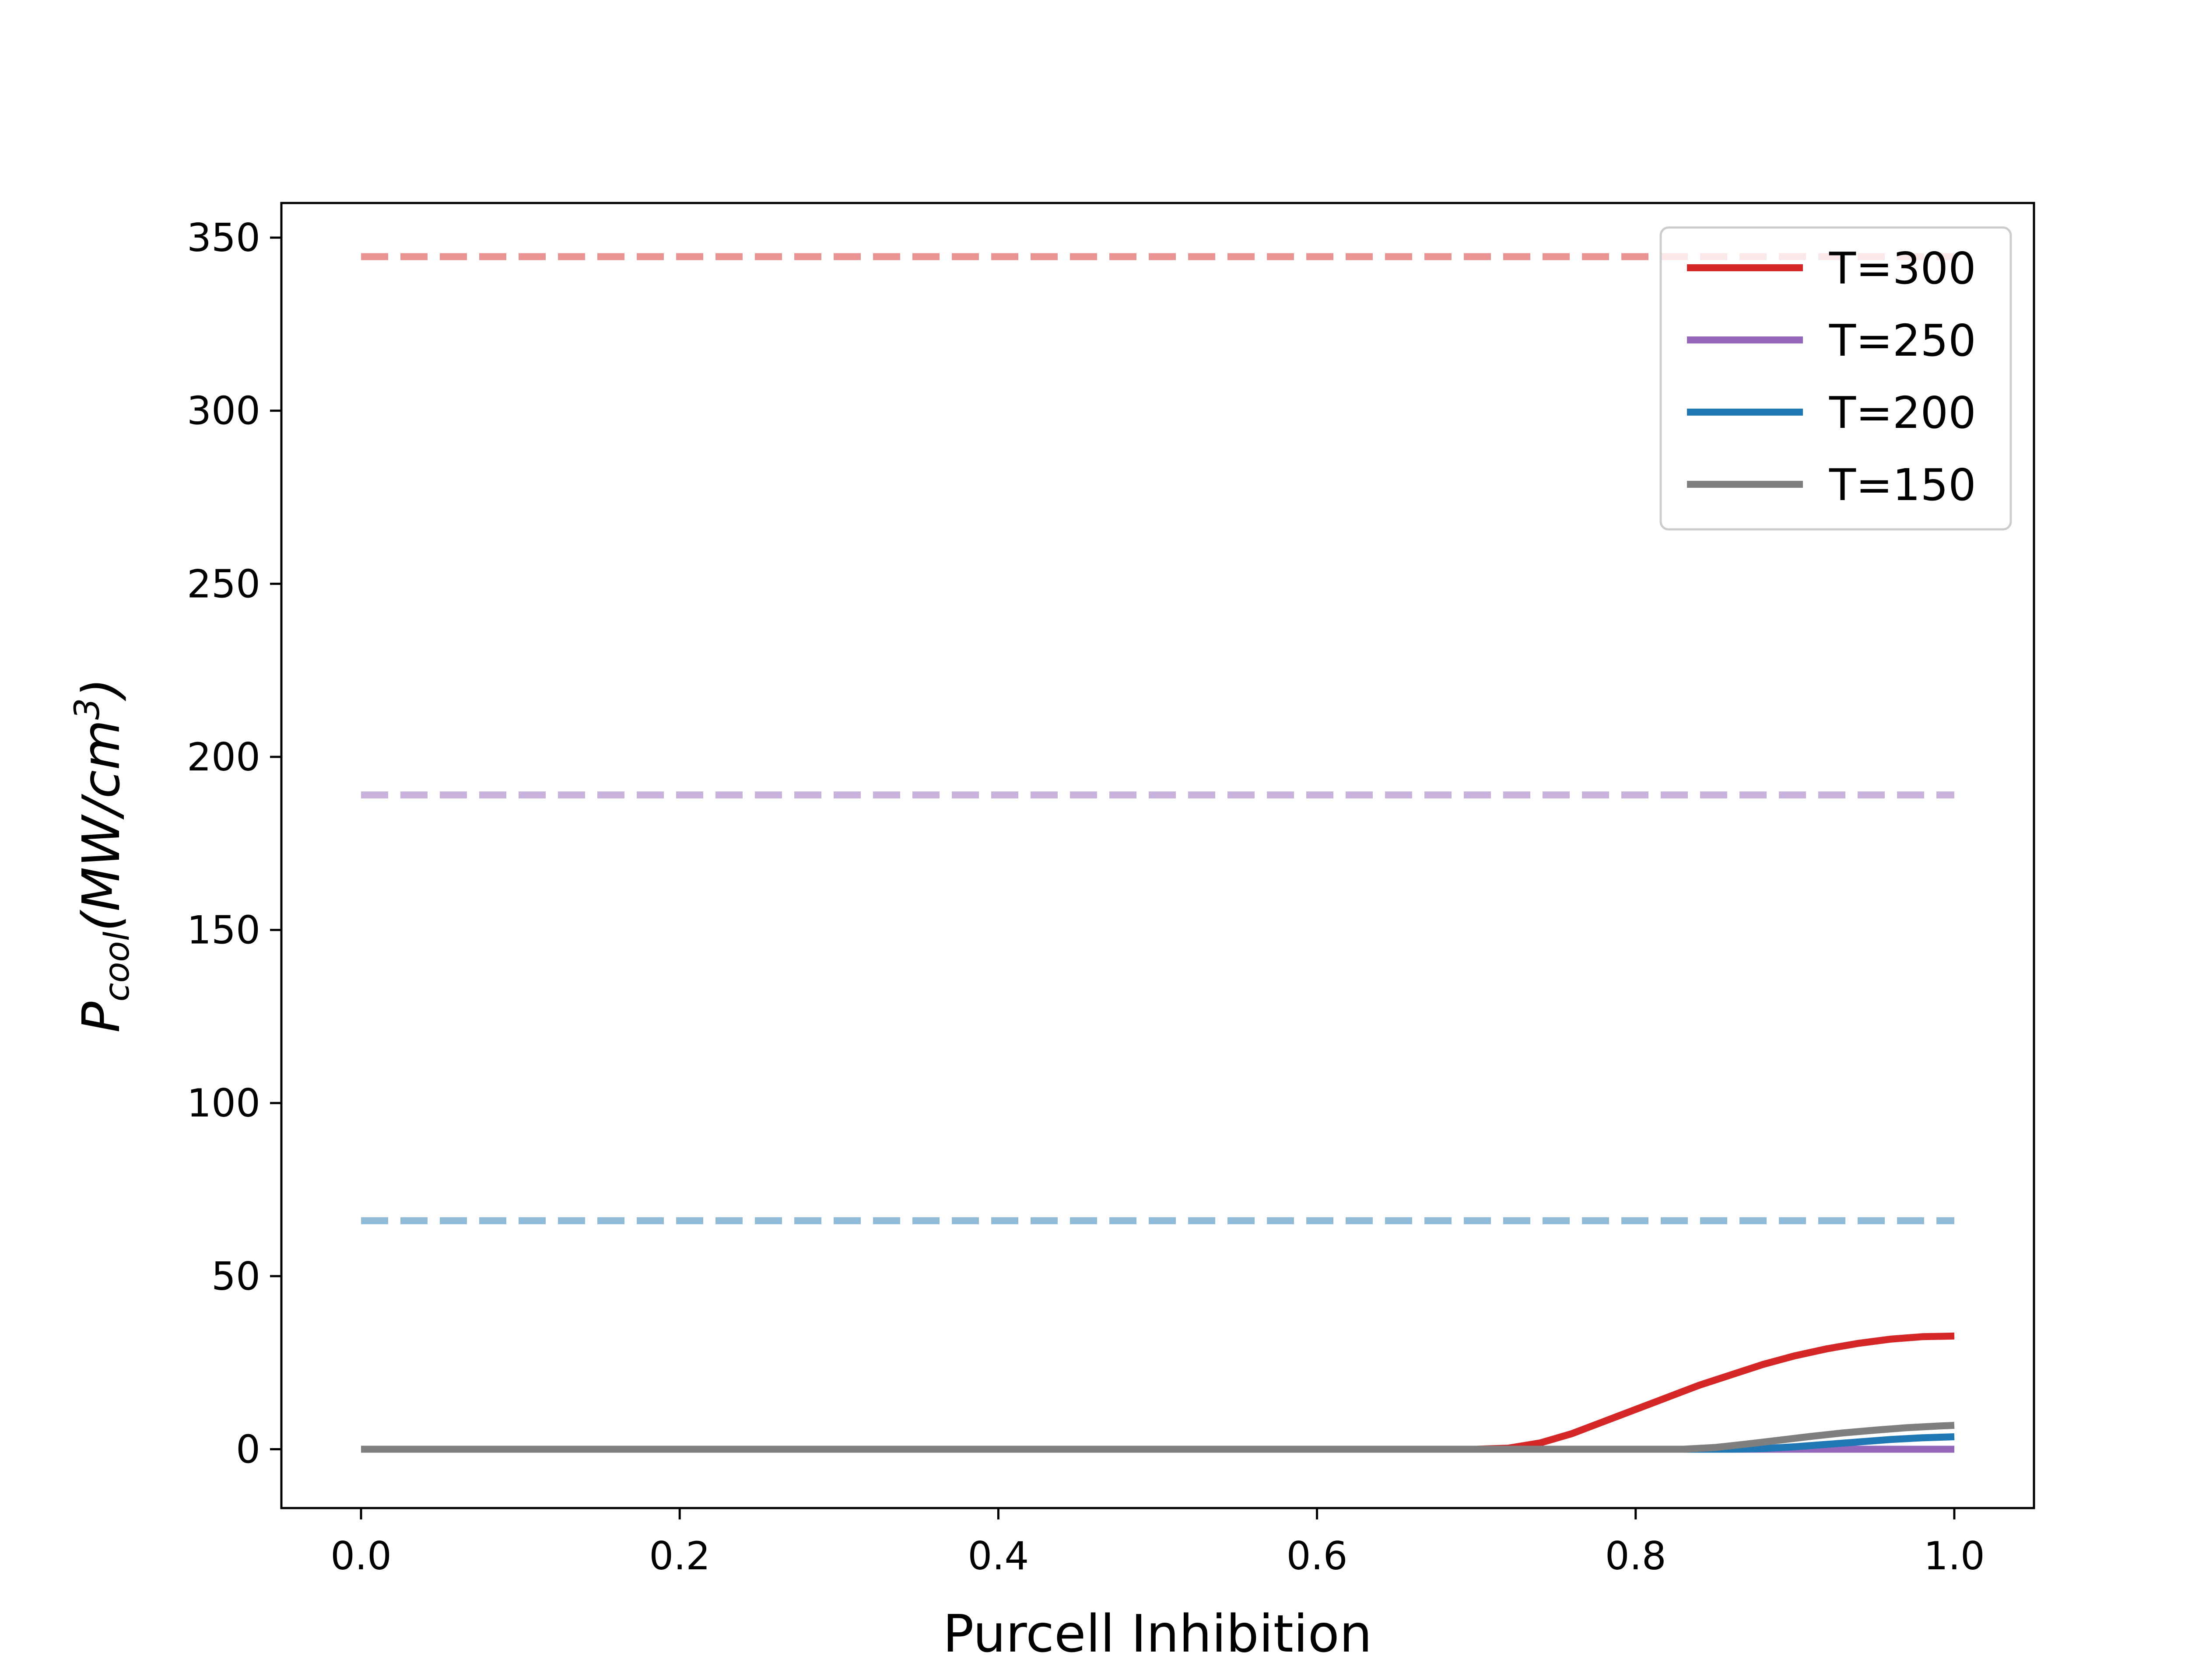 This screenshot has height=1680, width=2188. Describe the element at coordinates (248, 1449) in the screenshot. I see `y-tick-label: 0` at that location.